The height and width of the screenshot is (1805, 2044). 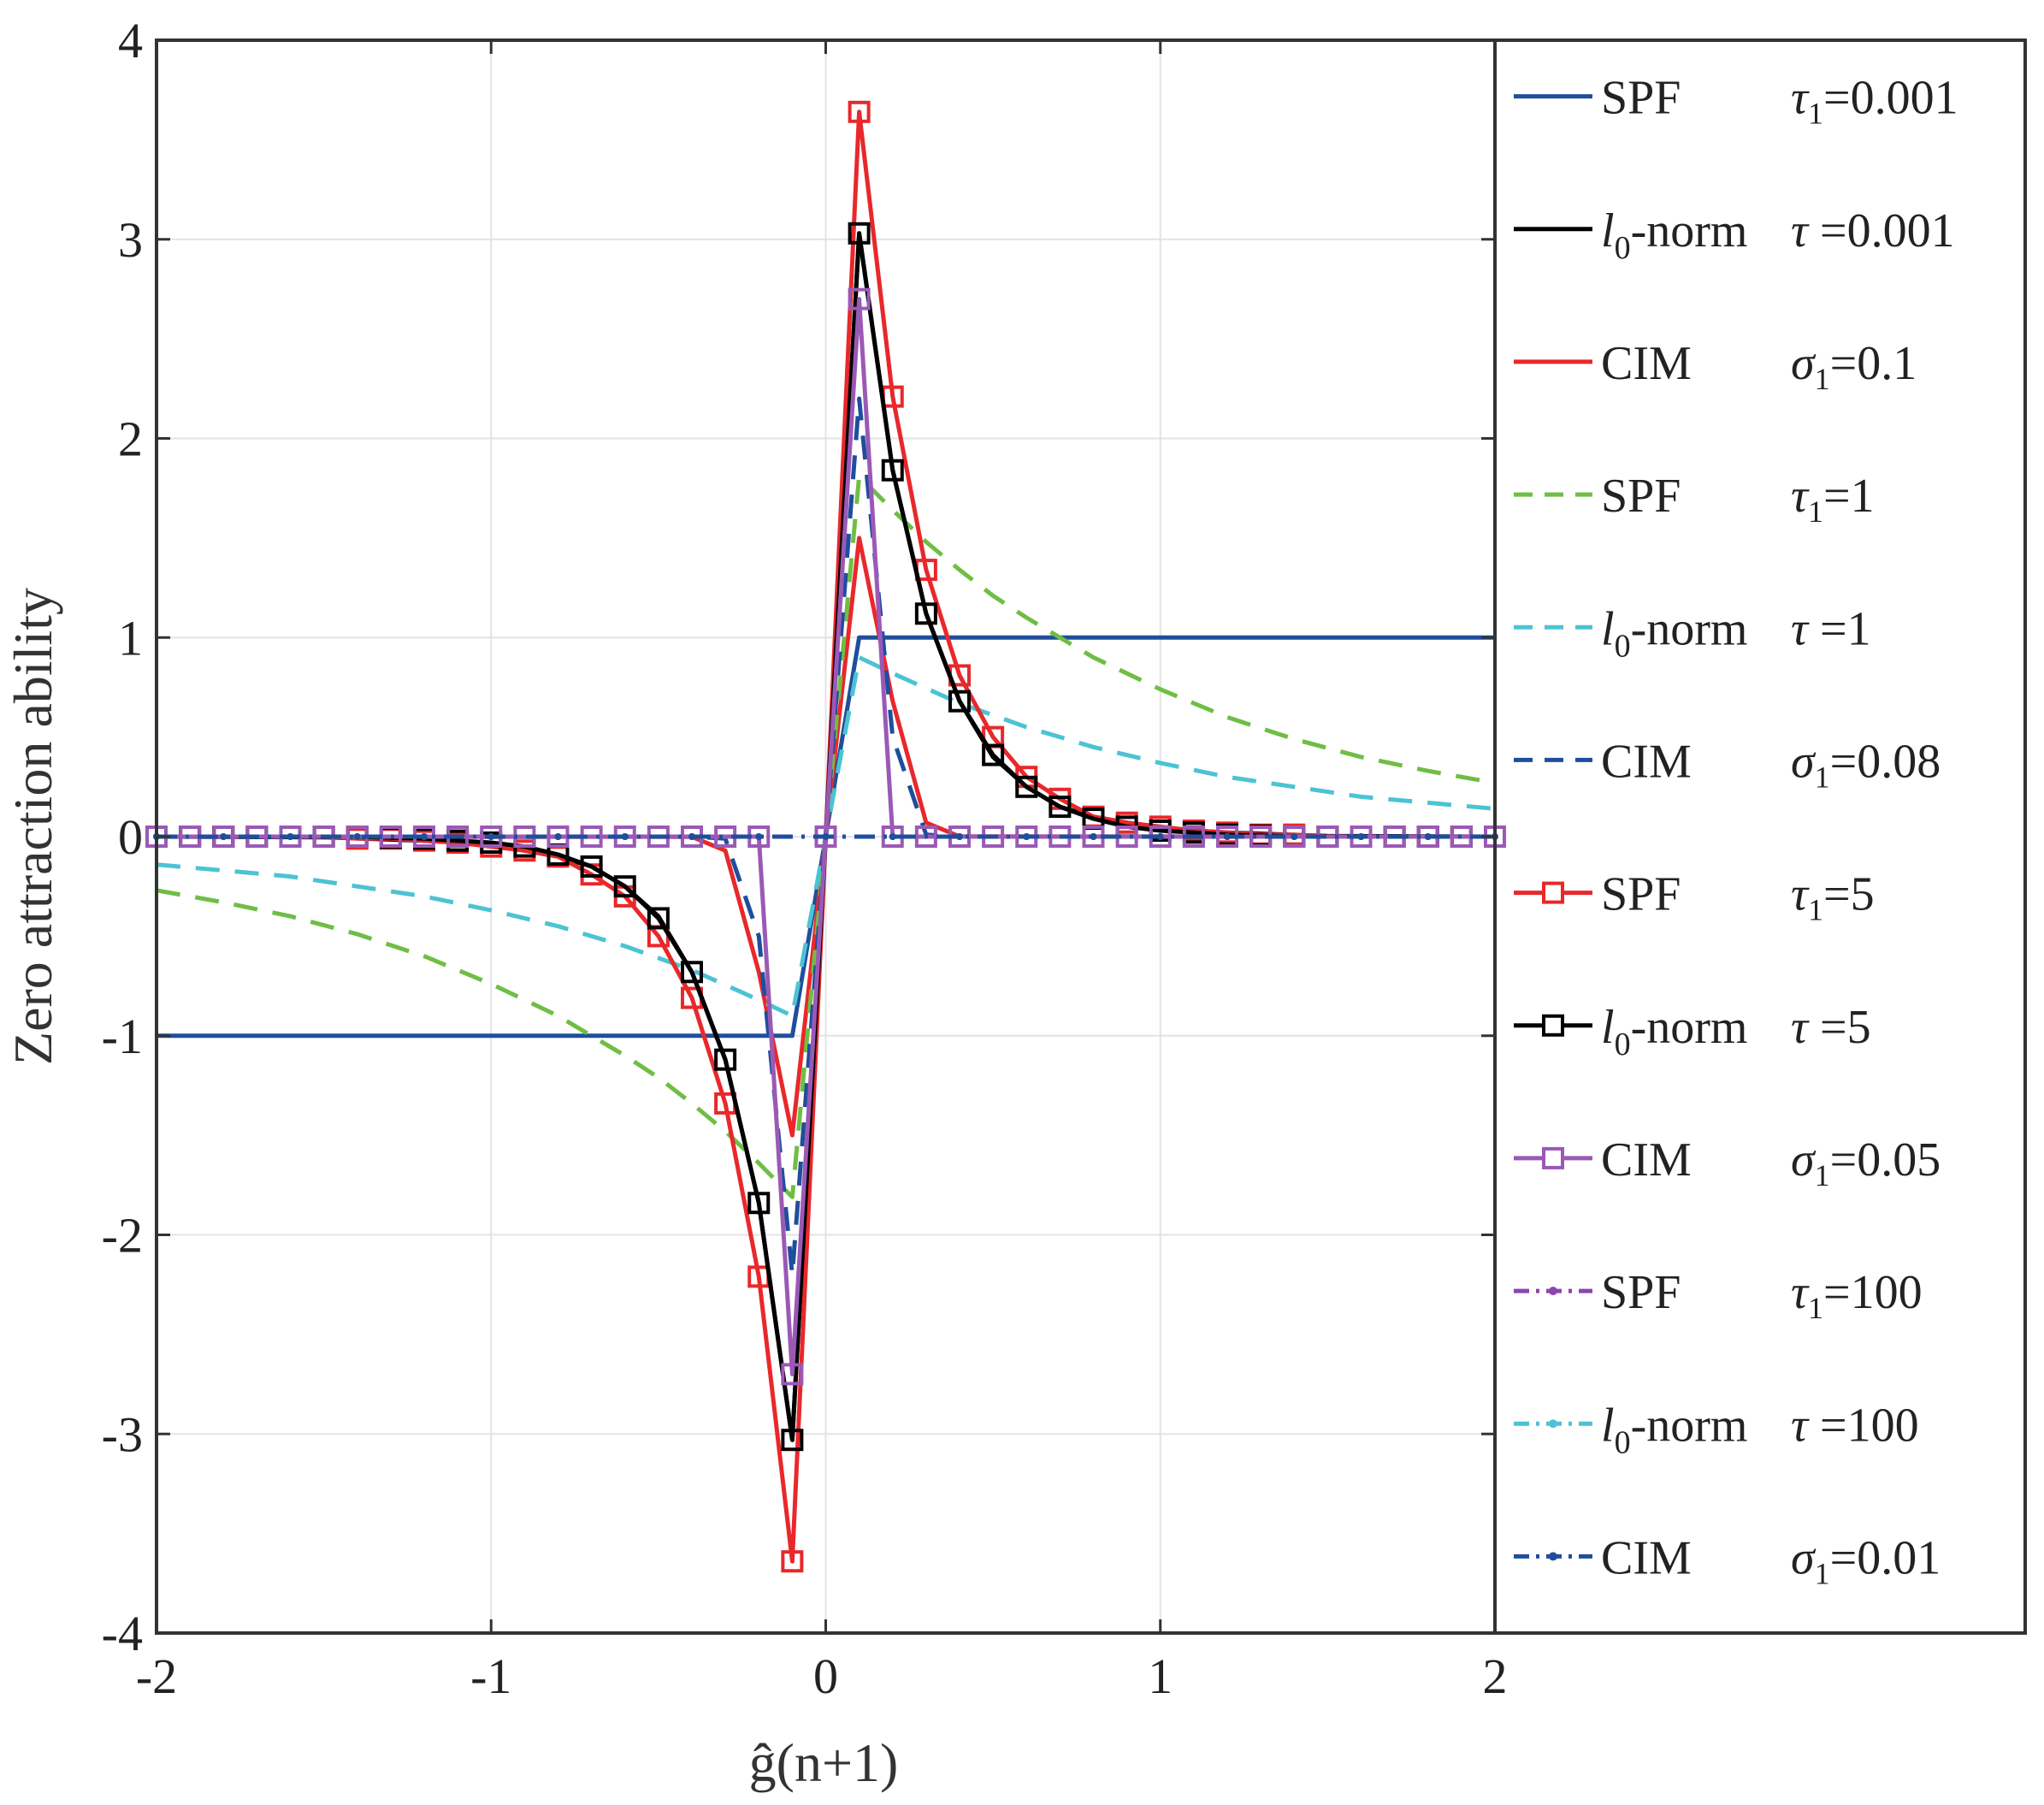 What do you see at coordinates (1866, 764) in the screenshot?
I see `legend-param: σ1=0.08` at bounding box center [1866, 764].